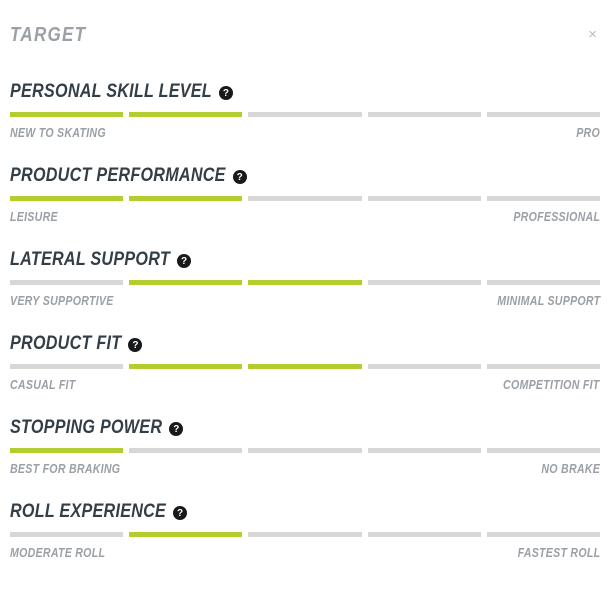 This screenshot has height=610, width=610. I want to click on metric-section: PRODUCT FIT ? CASUAL FIT COMPETITION FIT, so click(305, 363).